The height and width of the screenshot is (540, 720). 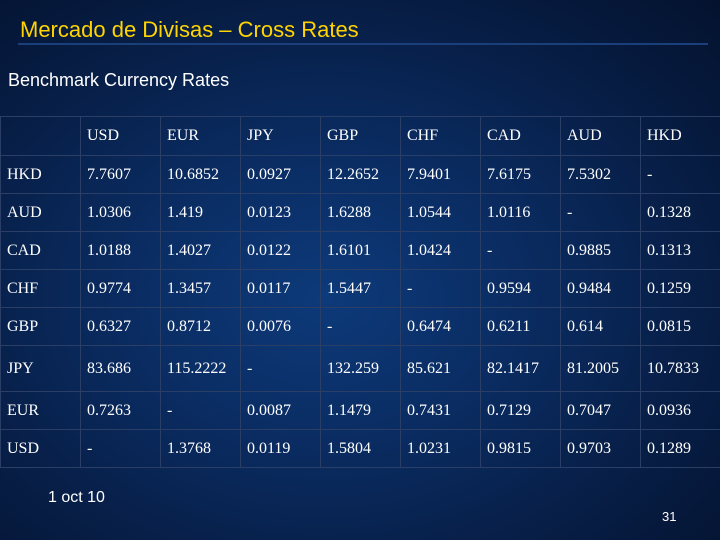 I want to click on rate-cell: 1.5447, so click(x=360, y=288).